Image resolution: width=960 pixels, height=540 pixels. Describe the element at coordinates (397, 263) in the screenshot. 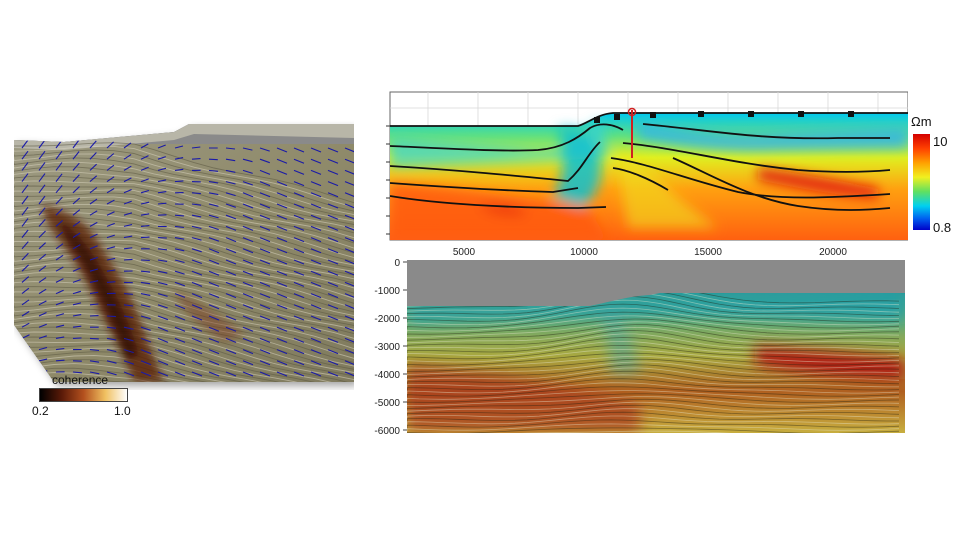

I see `y-tick-label: 0` at that location.